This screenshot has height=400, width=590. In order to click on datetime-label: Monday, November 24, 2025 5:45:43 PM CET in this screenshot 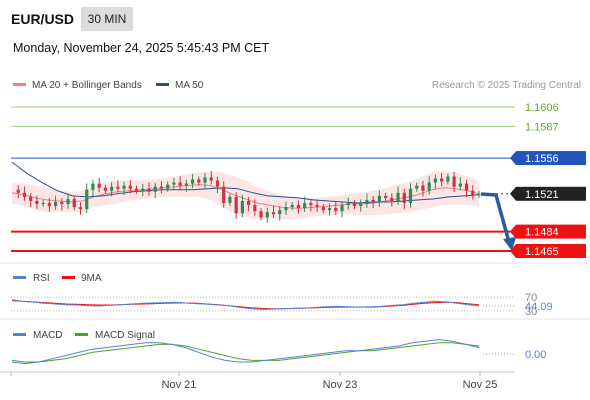, I will do `click(141, 48)`.